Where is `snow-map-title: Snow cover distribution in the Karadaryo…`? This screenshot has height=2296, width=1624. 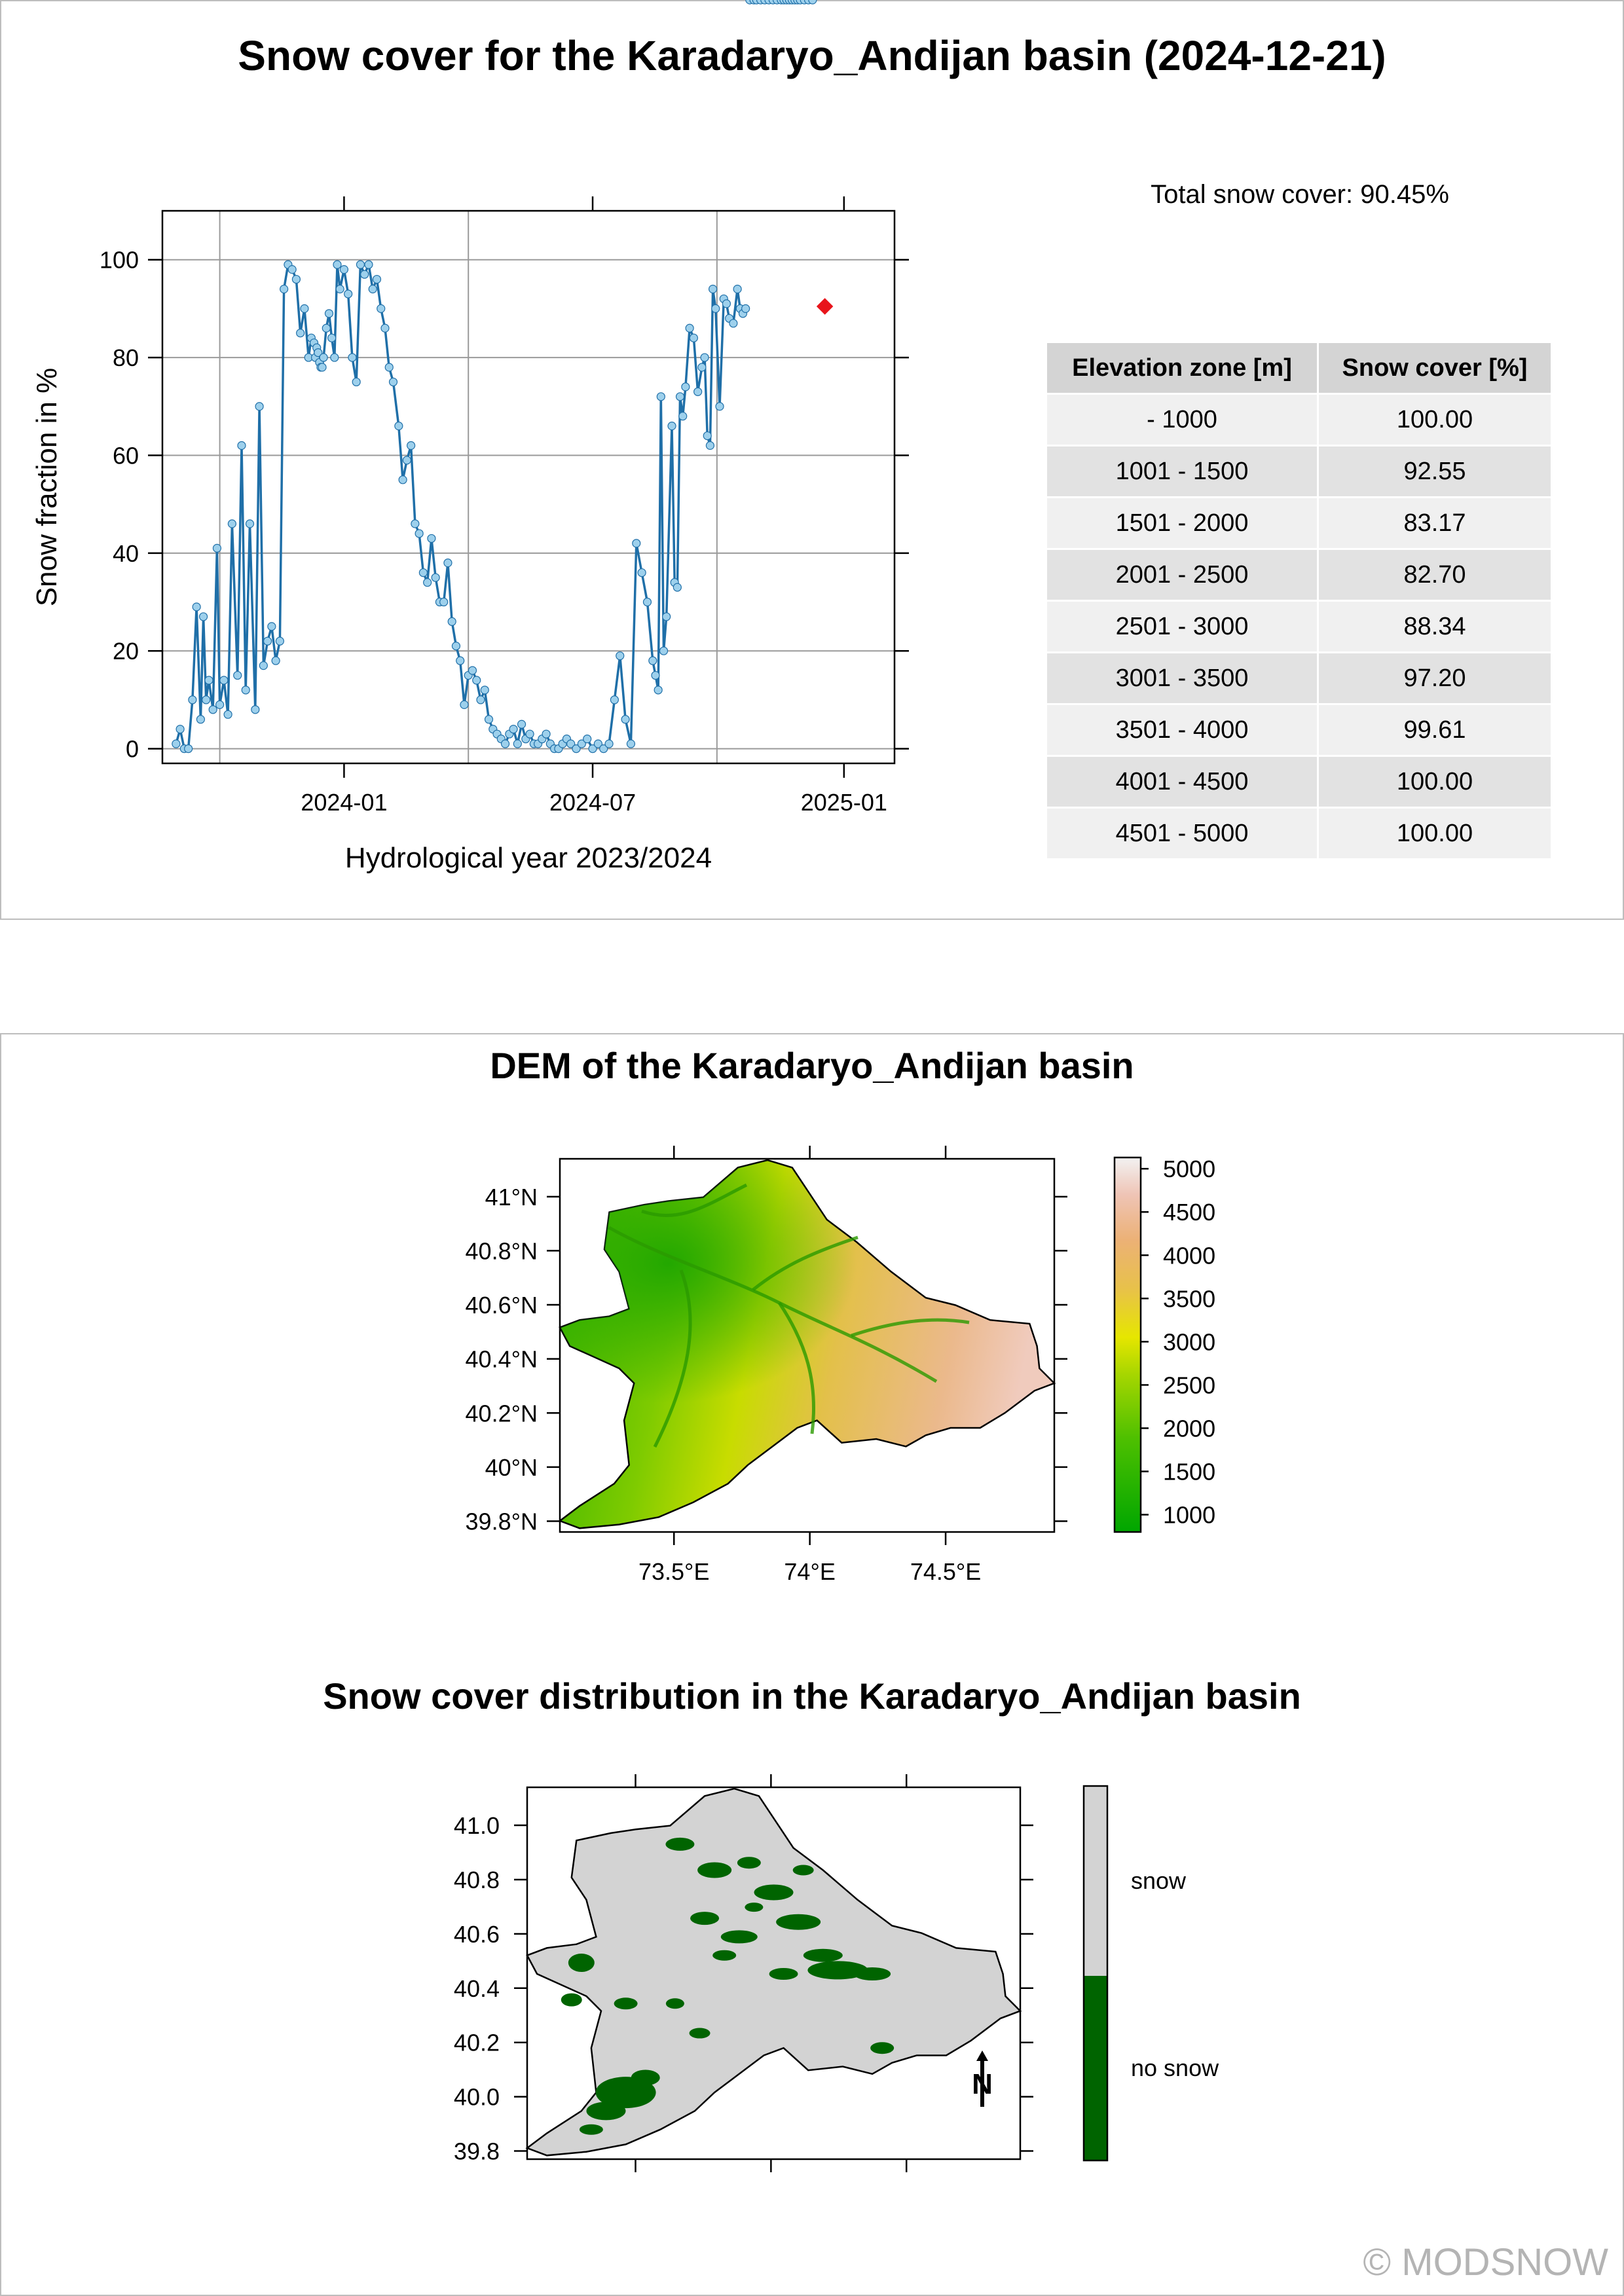
snow-map-title: Snow cover distribution in the Karadaryo… is located at coordinates (812, 1696).